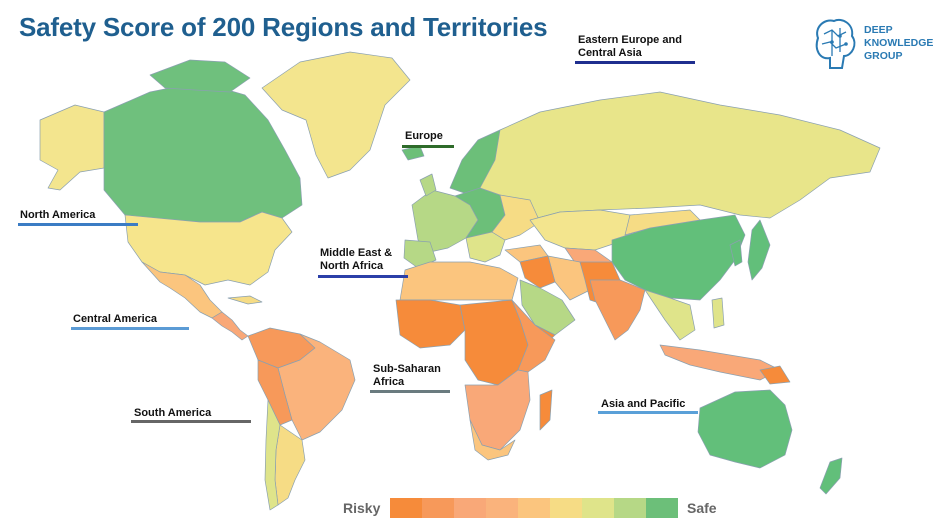  Describe the element at coordinates (407, 375) in the screenshot. I see `region-label-sub-saharan-africa: Sub-Saharan Africa` at that location.